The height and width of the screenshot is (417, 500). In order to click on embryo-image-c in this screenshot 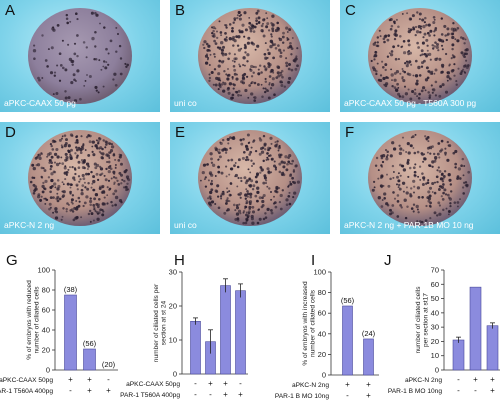, I will do `click(420, 56)`.